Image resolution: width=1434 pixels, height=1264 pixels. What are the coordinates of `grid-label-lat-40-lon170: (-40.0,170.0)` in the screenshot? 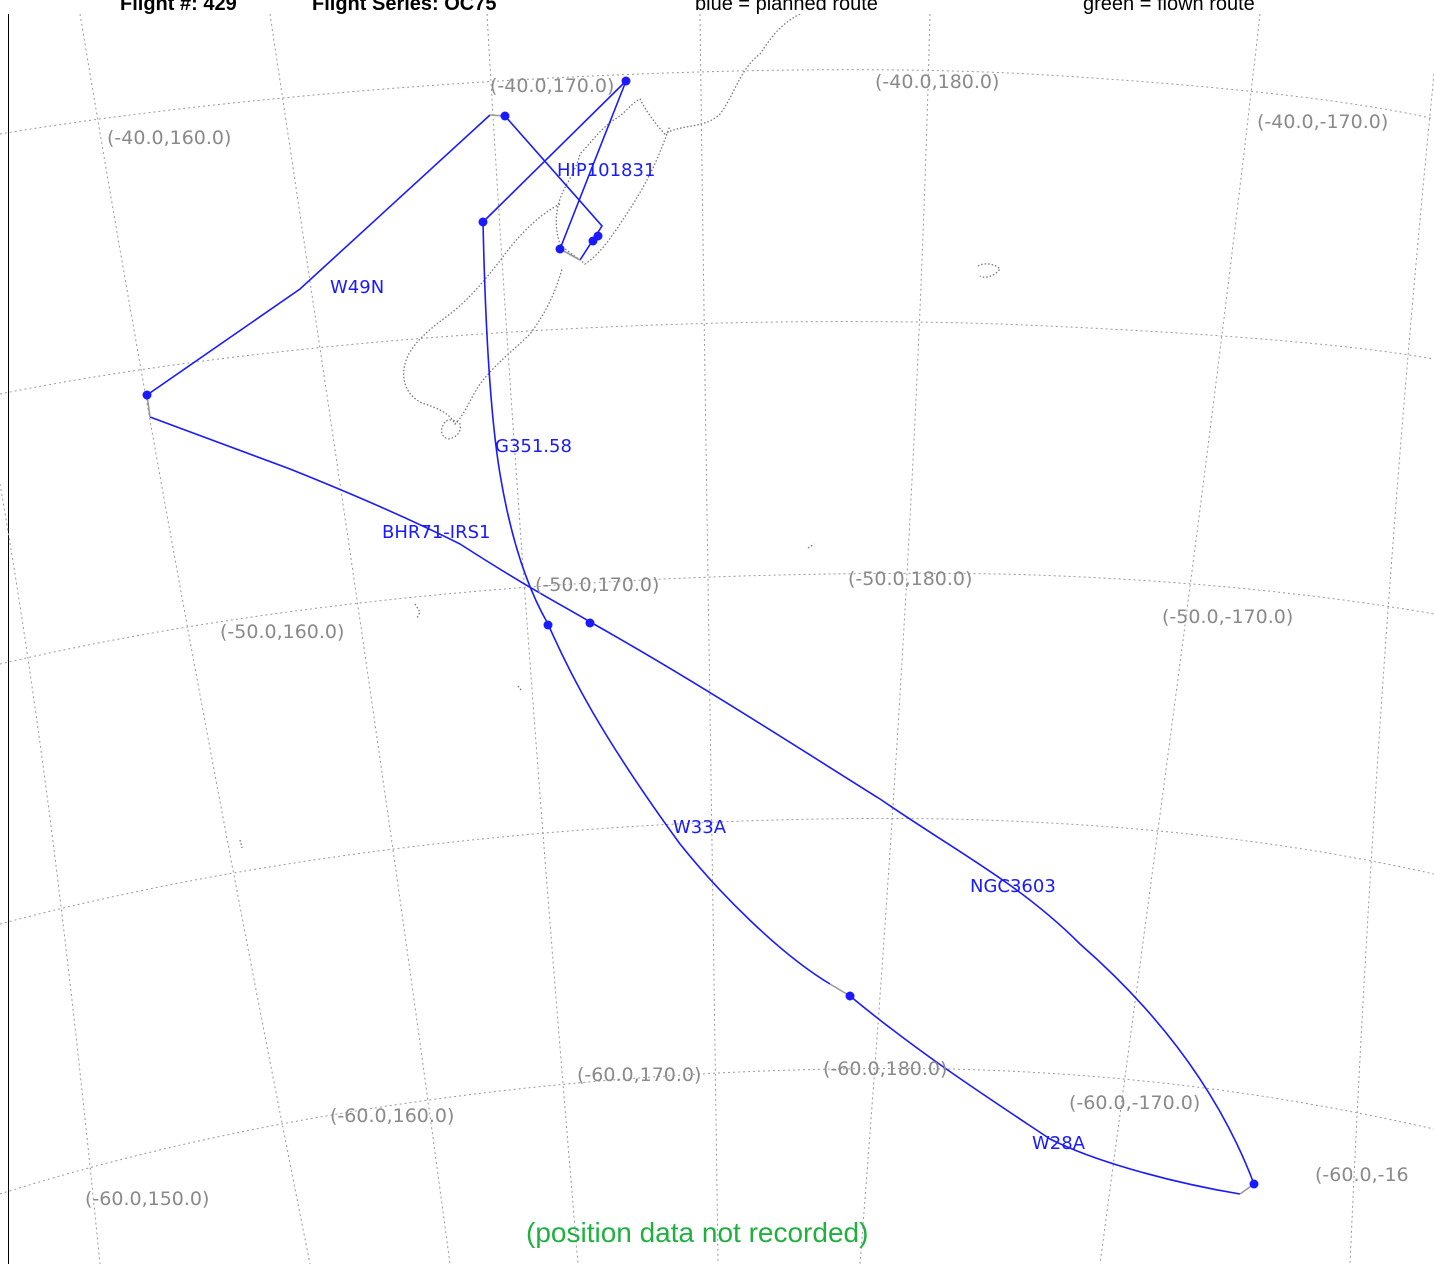 It's located at (552, 86).